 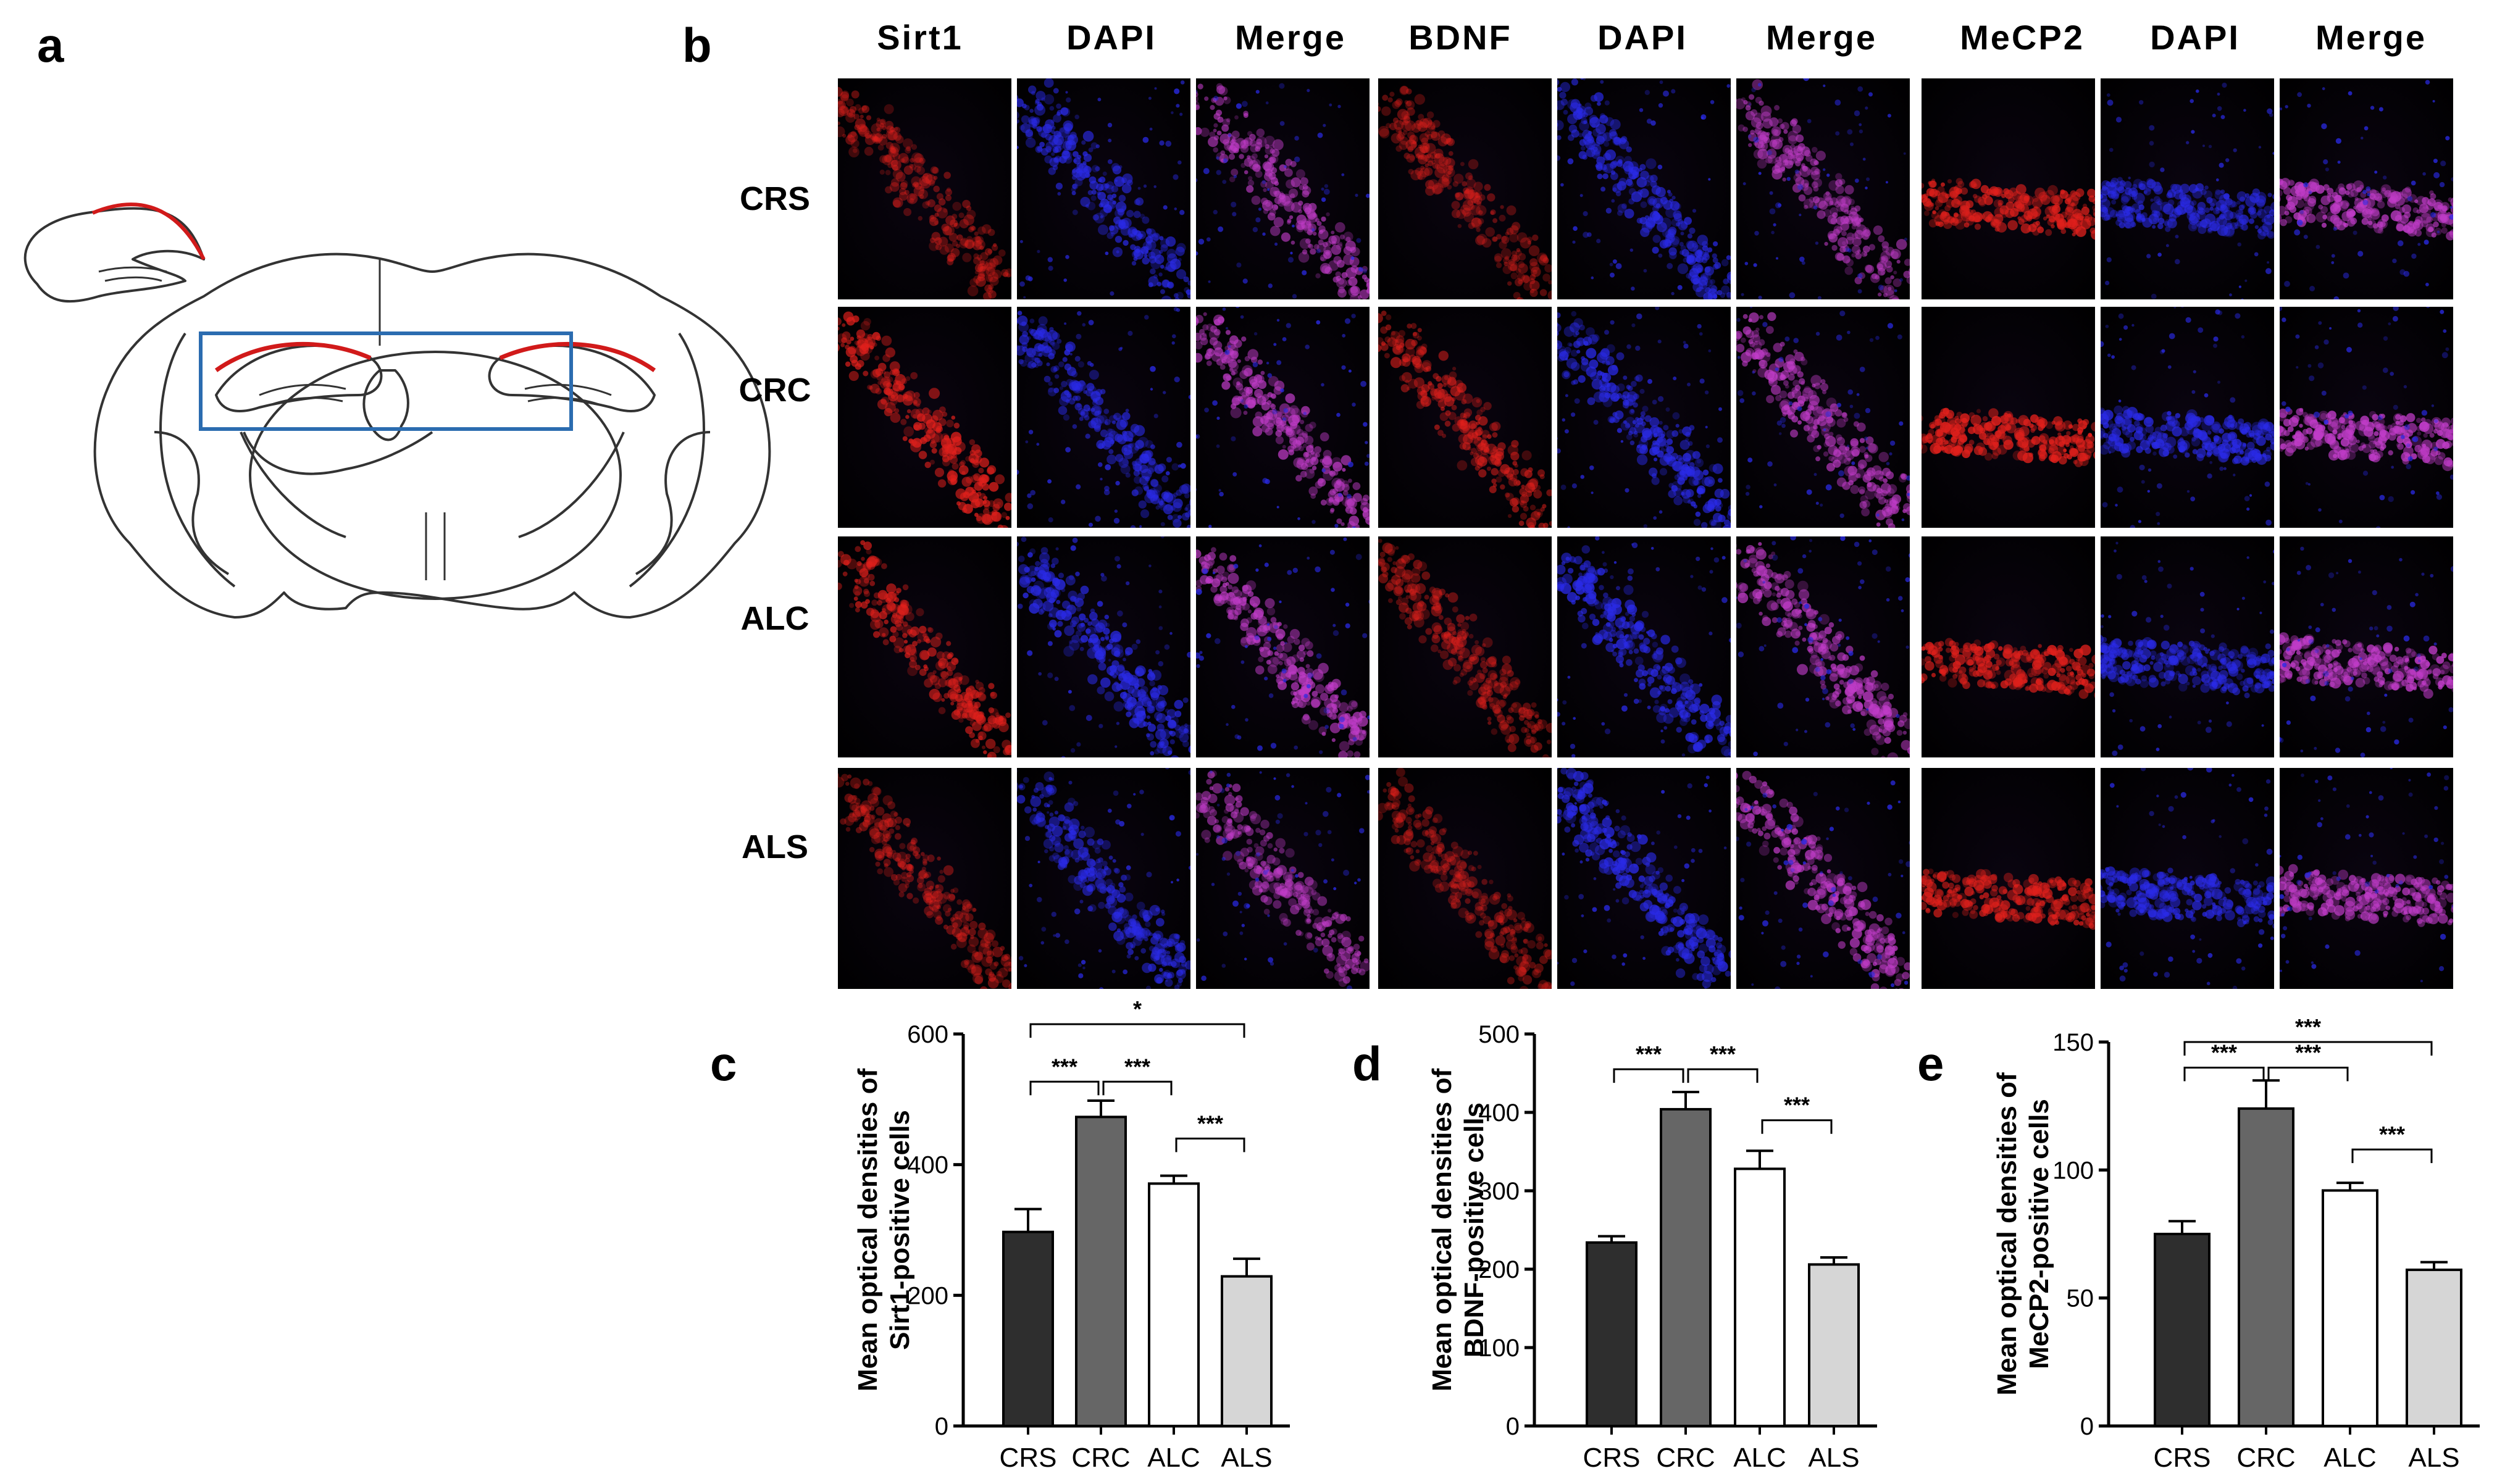 What do you see at coordinates (920, 37) in the screenshot?
I see `grid-column-header: Sirt1` at bounding box center [920, 37].